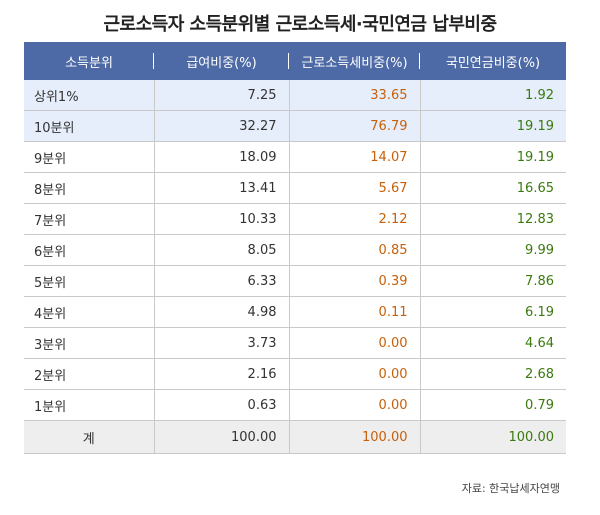 The width and height of the screenshot is (600, 515). I want to click on header-cell: 근로소득세비중(%), so click(355, 61).